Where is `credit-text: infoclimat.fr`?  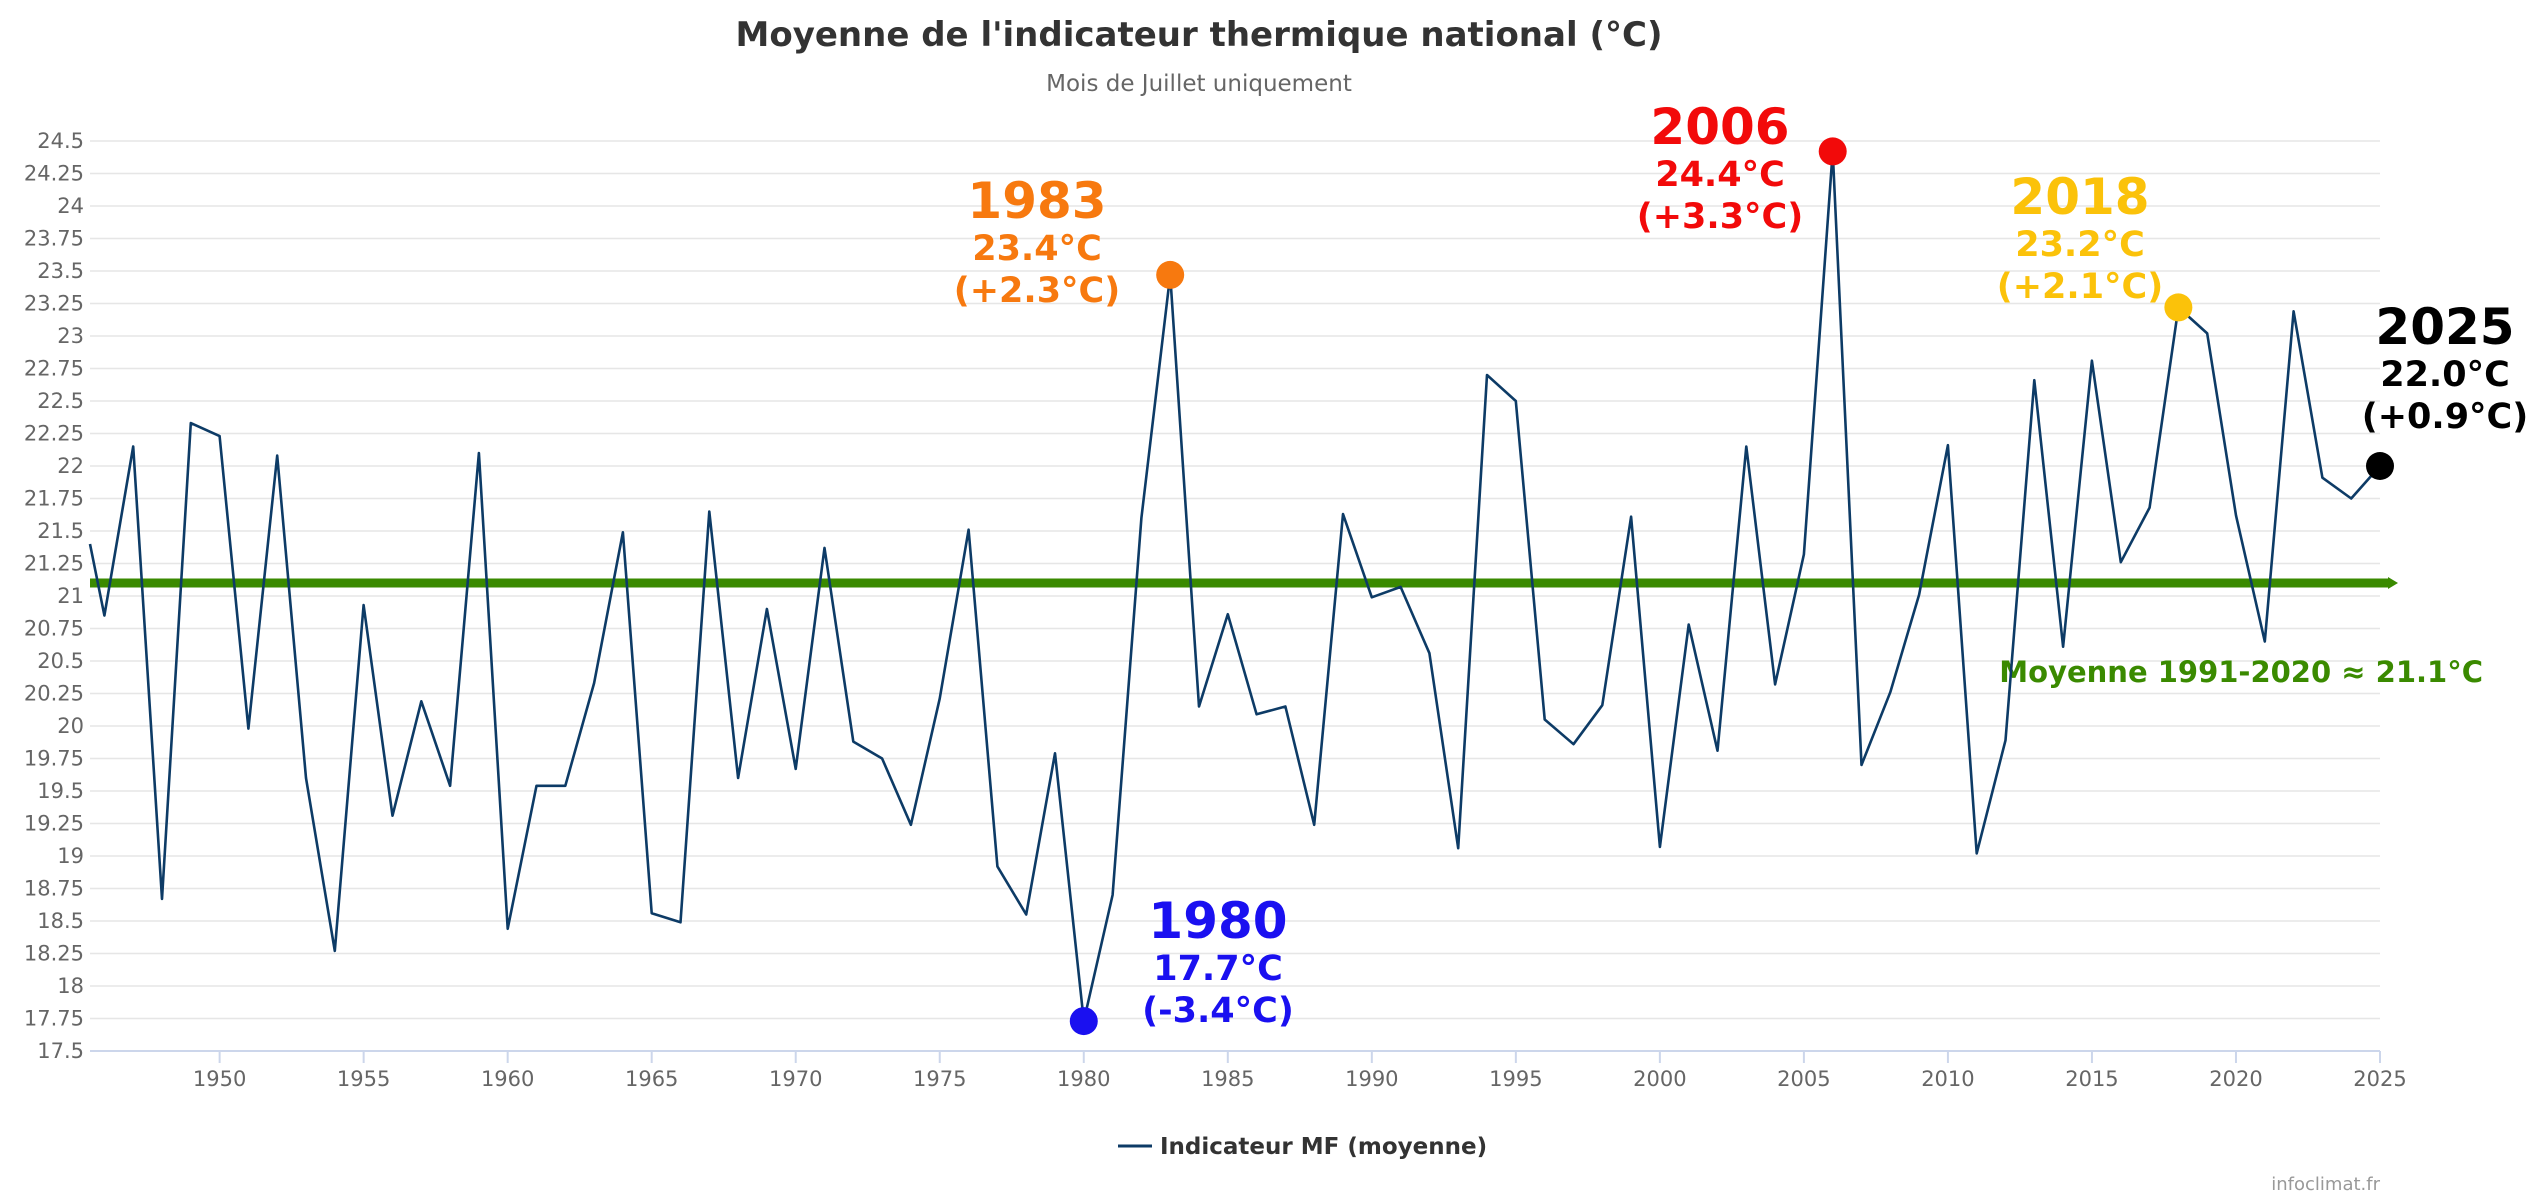 credit-text: infoclimat.fr is located at coordinates (2325, 1184).